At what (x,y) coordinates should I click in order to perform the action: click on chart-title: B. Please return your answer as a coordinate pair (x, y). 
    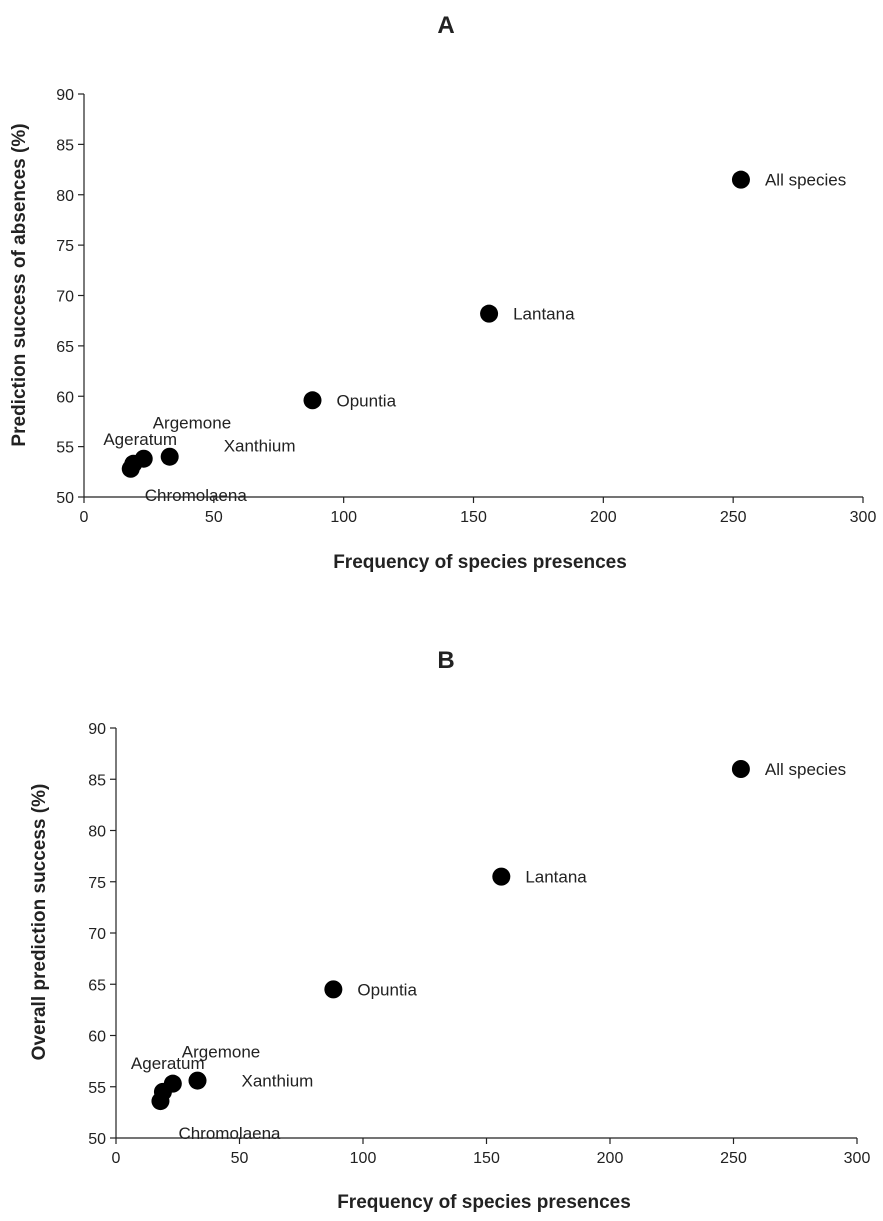
    Looking at the image, I should click on (445, 660).